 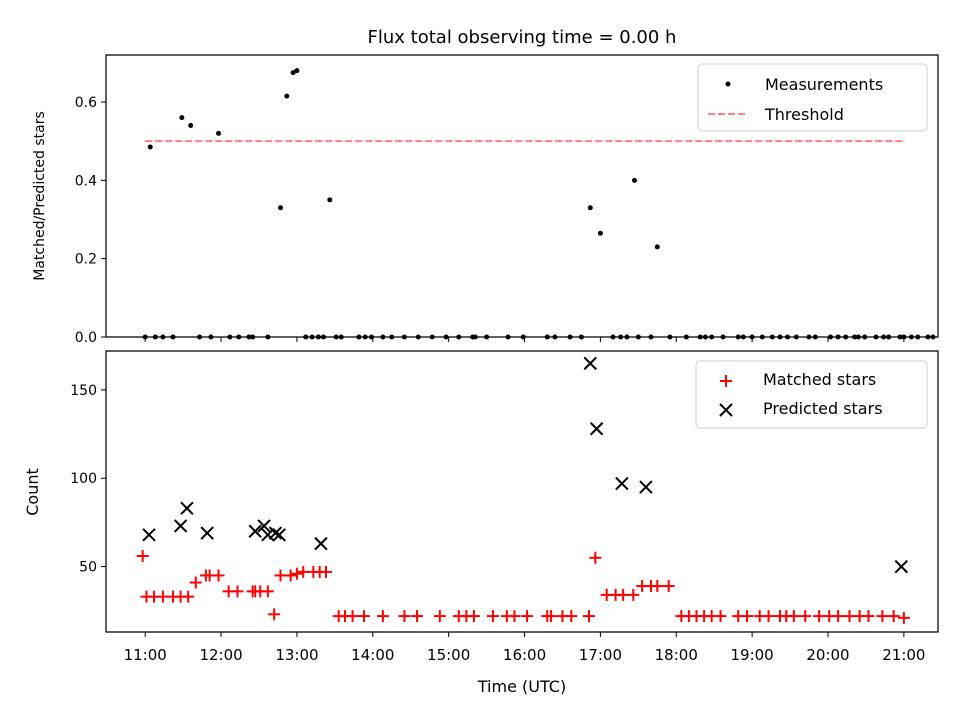 What do you see at coordinates (372, 655) in the screenshot?
I see `bottom-x-tick-label: 14:00` at bounding box center [372, 655].